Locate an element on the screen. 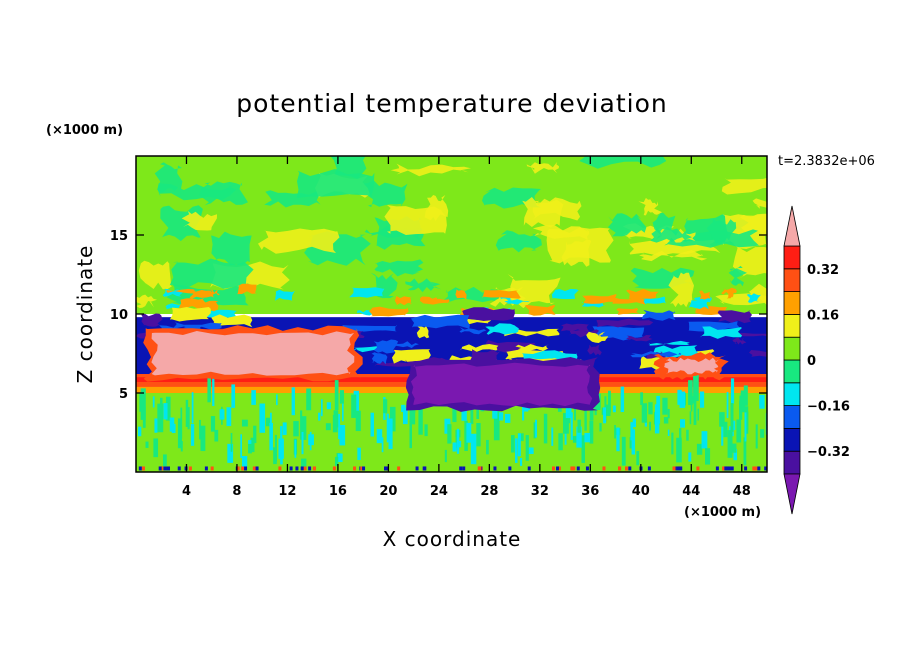  heatmap-region-cold-patch-center is located at coordinates (503, 384).